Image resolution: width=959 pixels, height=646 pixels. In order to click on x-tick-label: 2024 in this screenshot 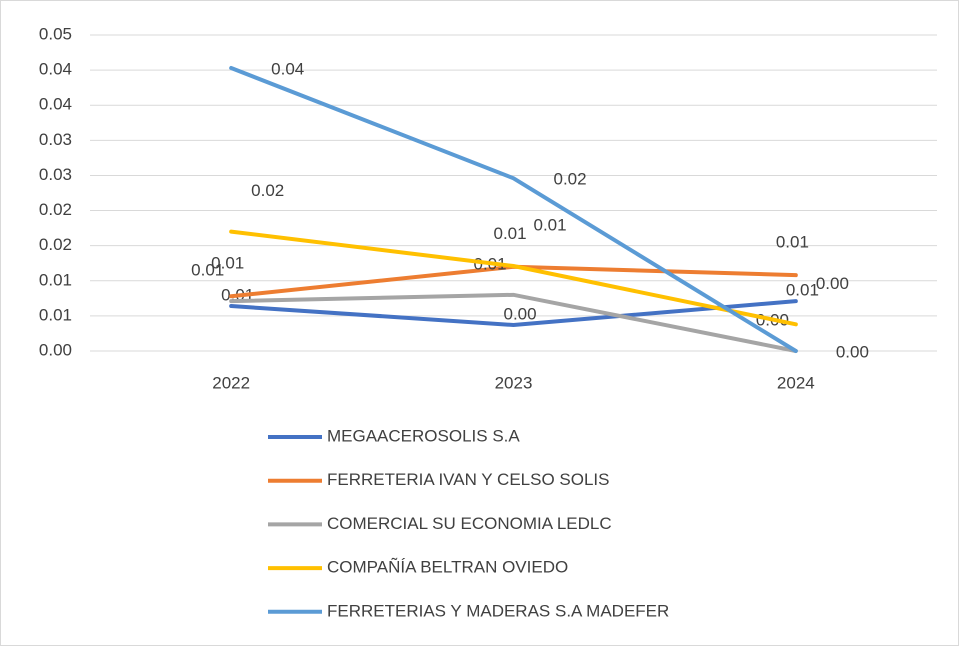, I will do `click(796, 382)`.